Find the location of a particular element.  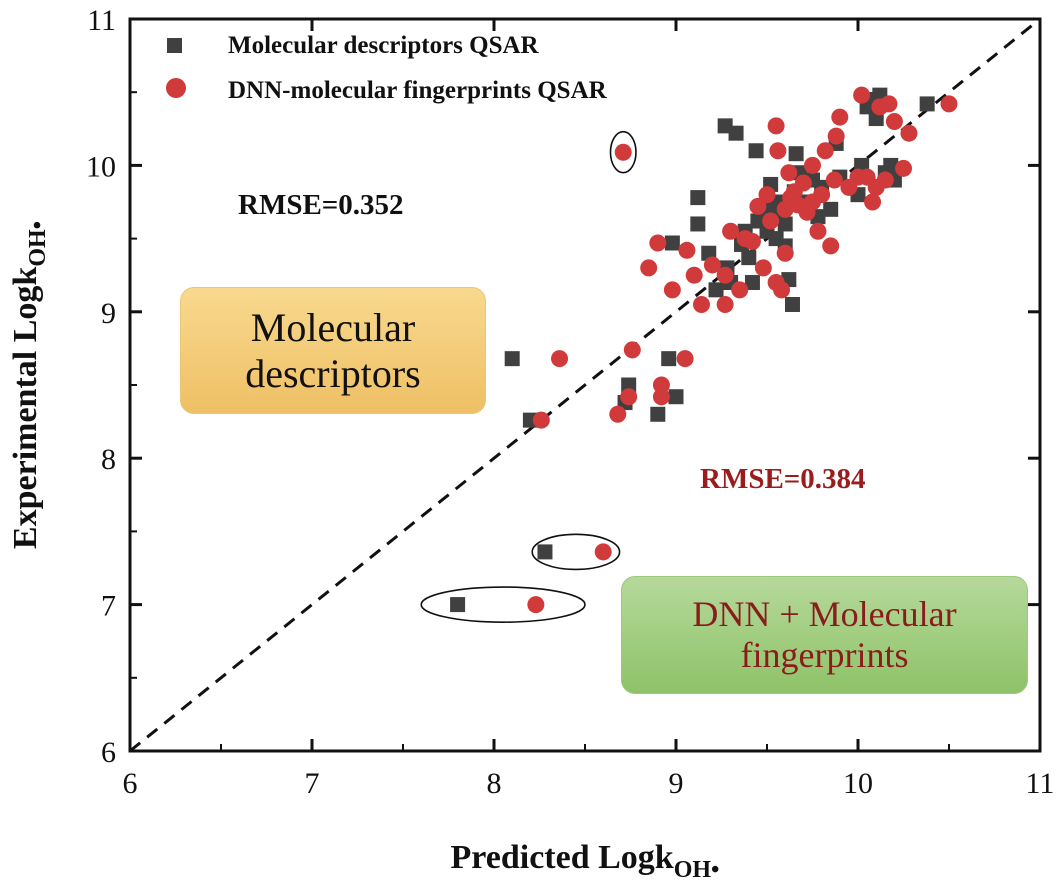

highlight-ellipses is located at coordinates (528, 376).